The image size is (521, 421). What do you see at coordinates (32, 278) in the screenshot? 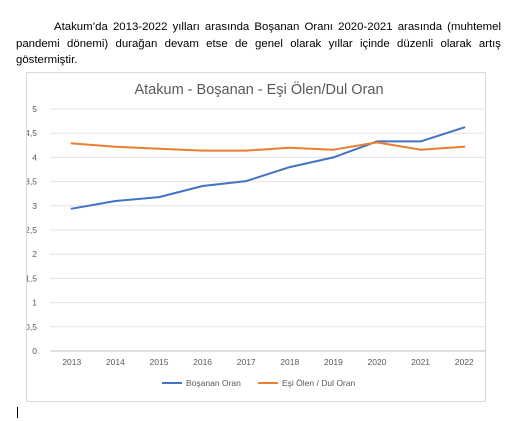
I see `y-tick-label: 1,5` at bounding box center [32, 278].